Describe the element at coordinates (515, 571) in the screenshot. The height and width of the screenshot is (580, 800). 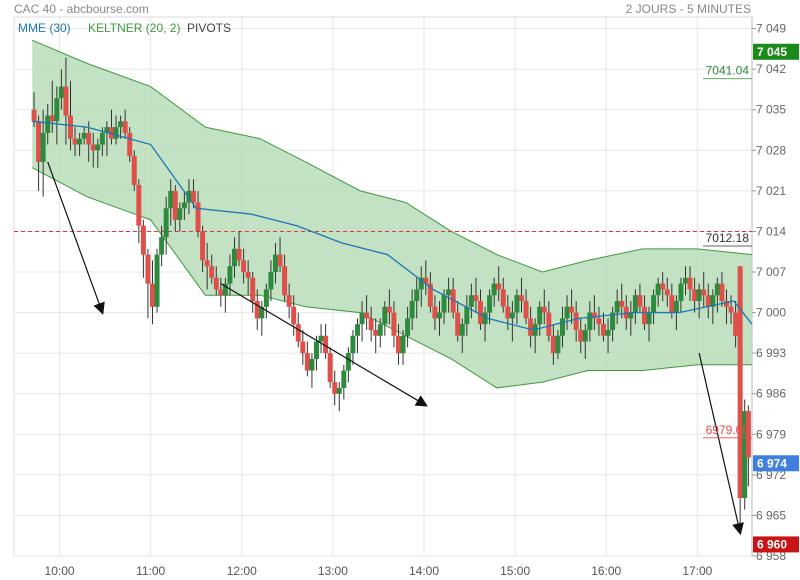
I see `x-tick-label: 15:00` at that location.